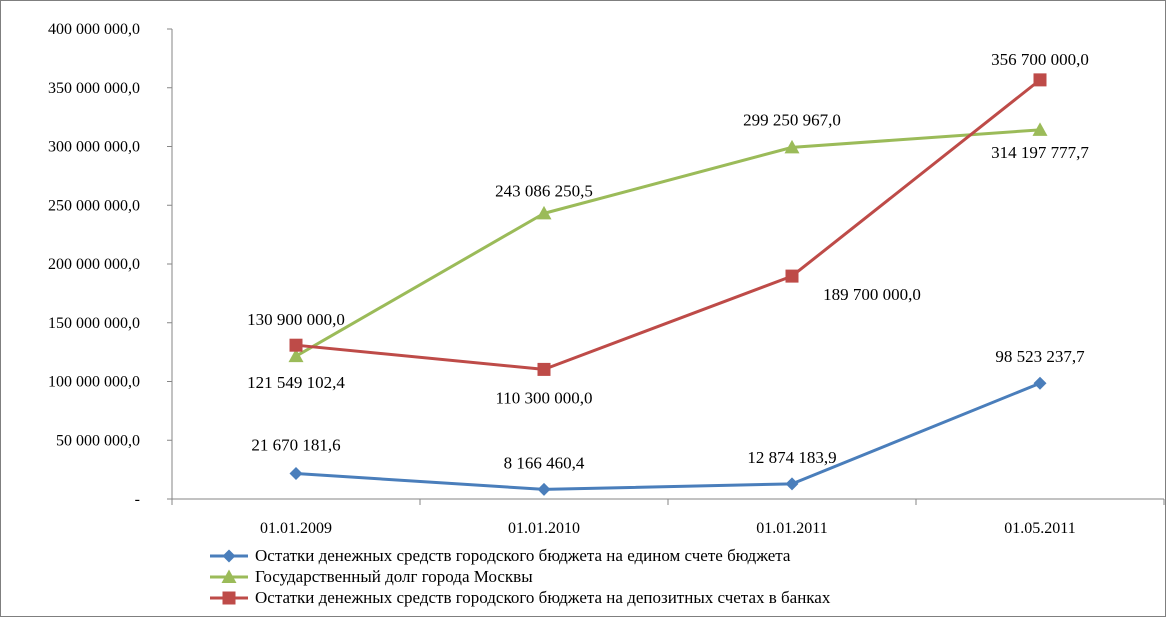 This screenshot has height=617, width=1166. Describe the element at coordinates (1039, 528) in the screenshot. I see `x-tick-label: 01.05.2011` at that location.